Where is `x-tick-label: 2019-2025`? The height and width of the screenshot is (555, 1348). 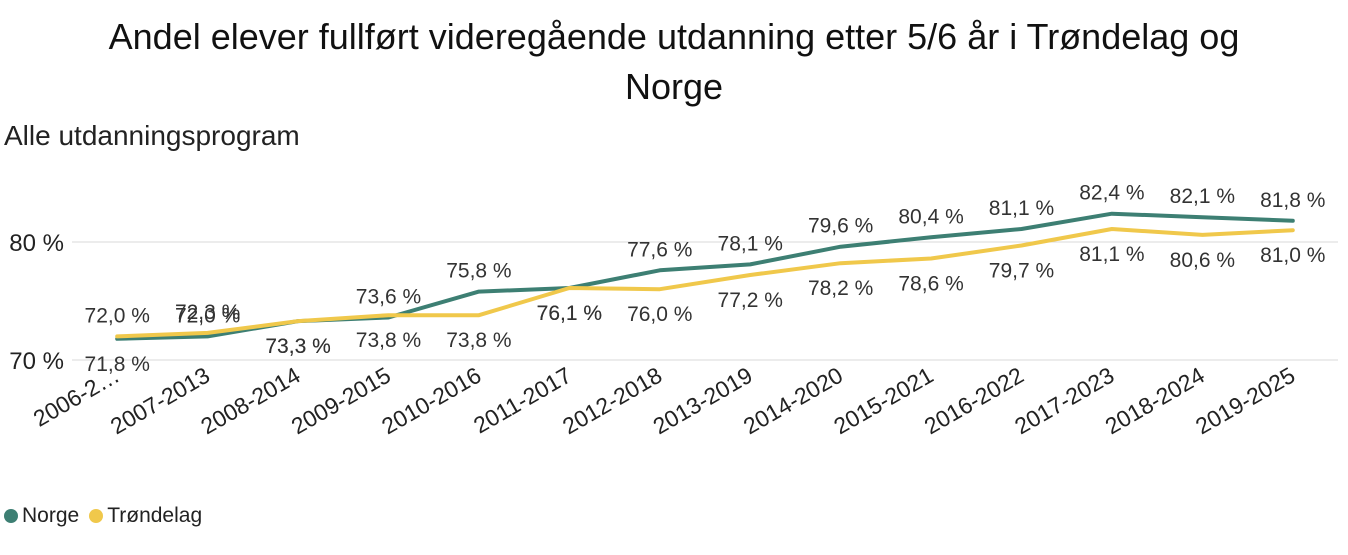
x-tick-label: 2019-2025 is located at coordinates (1245, 401).